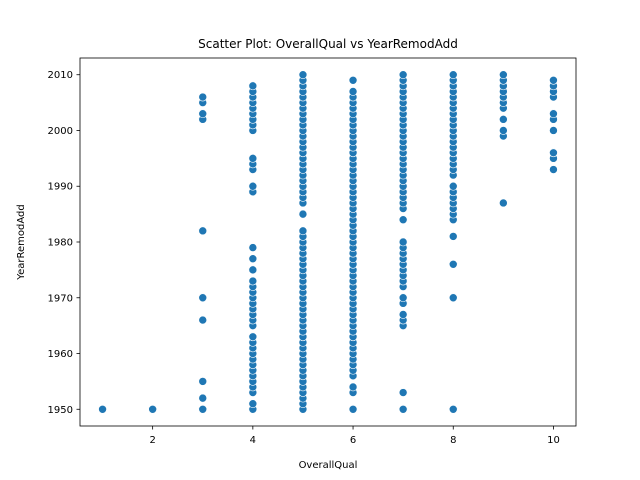  What do you see at coordinates (453, 440) in the screenshot?
I see `x-tick-label: 8` at bounding box center [453, 440].